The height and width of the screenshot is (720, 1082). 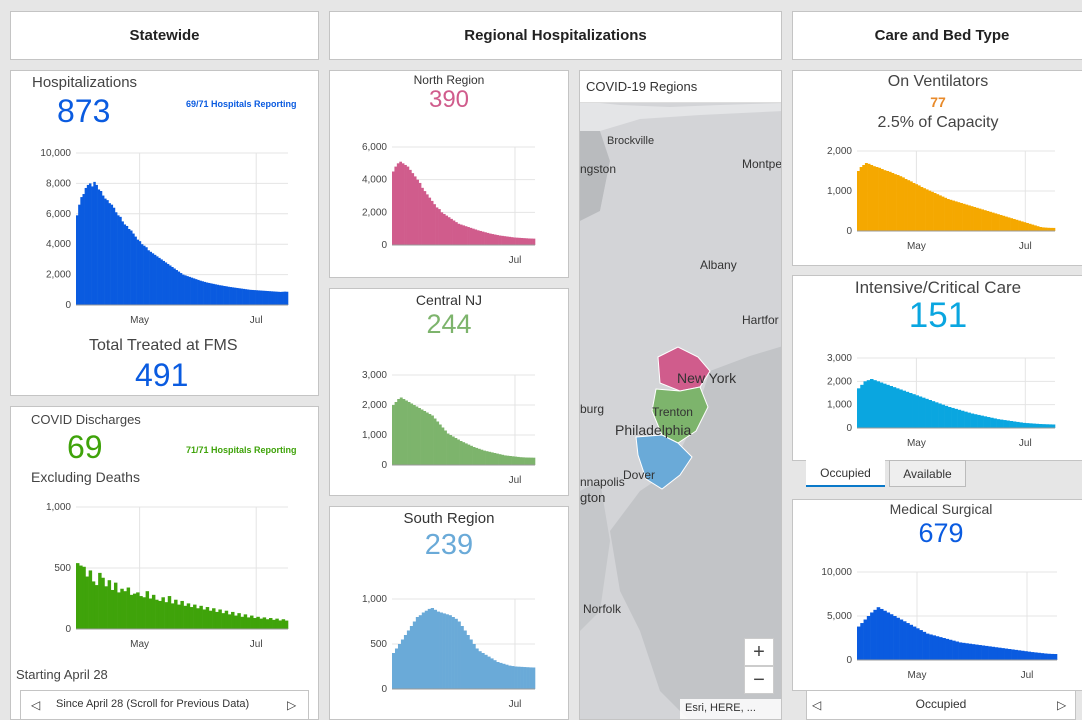 I want to click on y-tick-label: 0, so click(x=384, y=245).